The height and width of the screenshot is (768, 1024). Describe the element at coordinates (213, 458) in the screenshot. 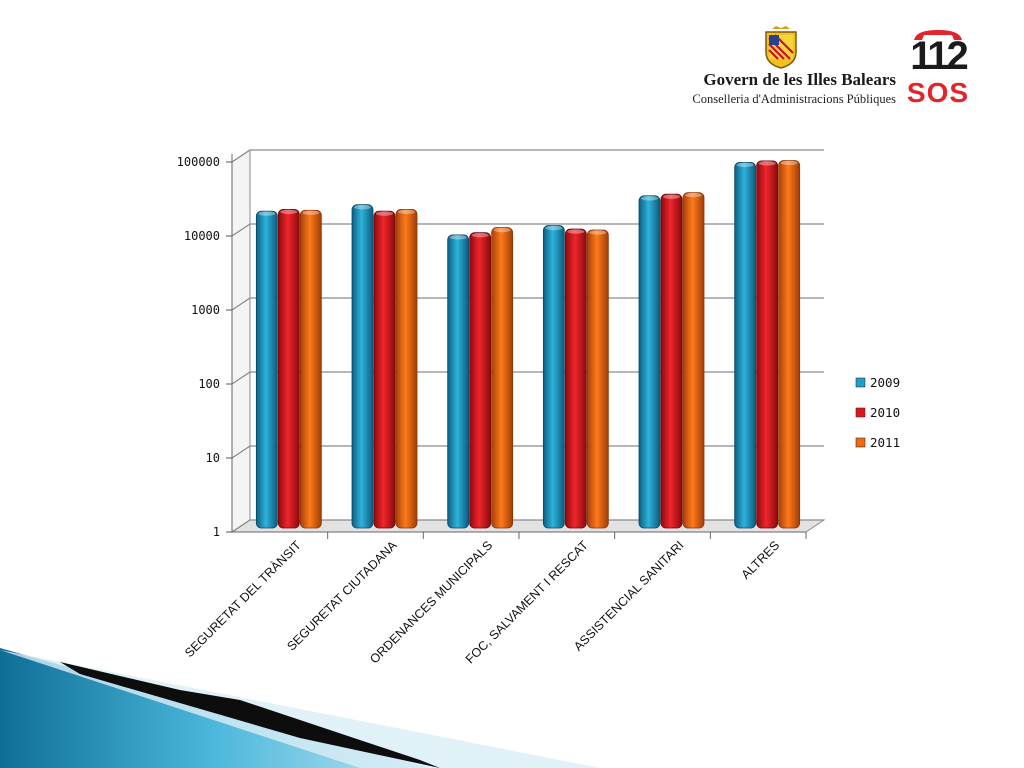

I see `y-tick-label: 10` at that location.